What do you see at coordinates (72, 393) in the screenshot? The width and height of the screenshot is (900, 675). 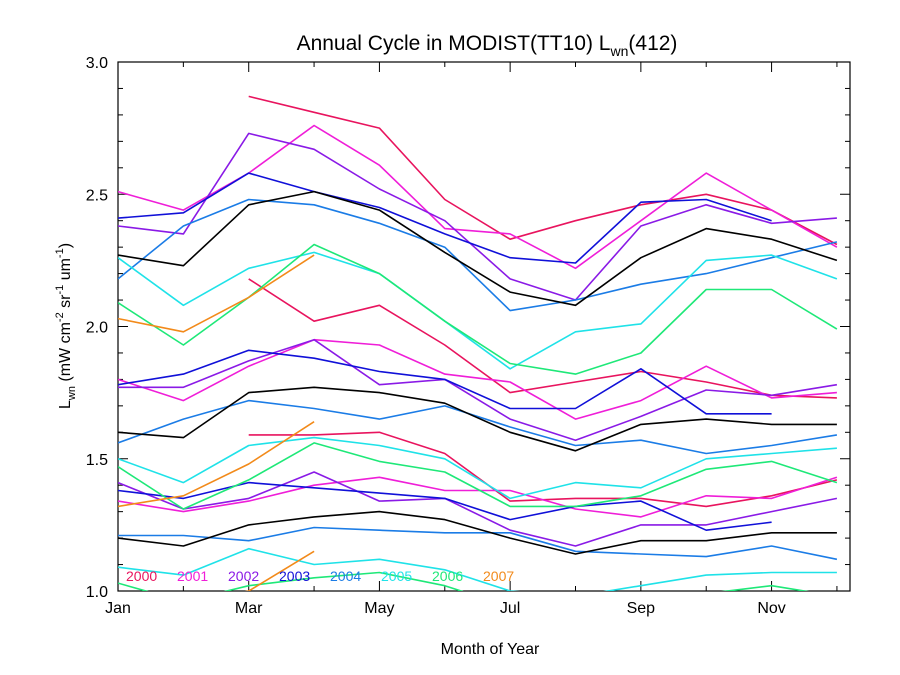 I see `y-axis-title-part: wn` at bounding box center [72, 393].